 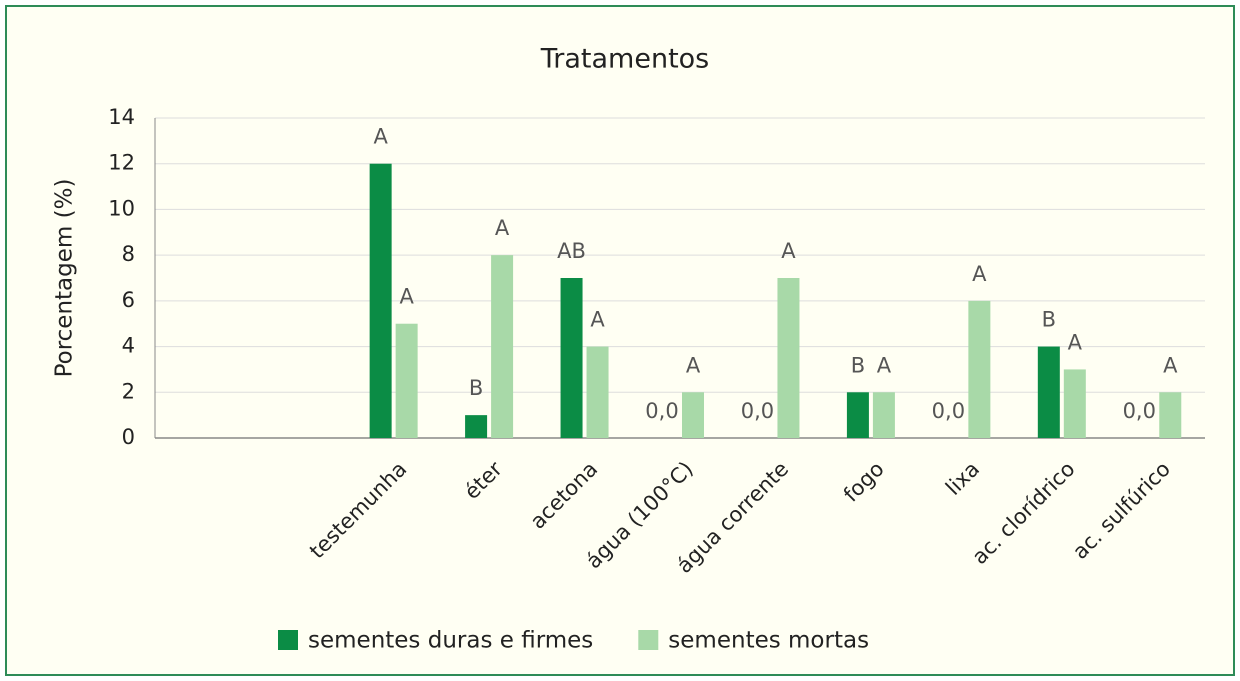 I want to click on y-tick-label: 6, so click(x=128, y=300).